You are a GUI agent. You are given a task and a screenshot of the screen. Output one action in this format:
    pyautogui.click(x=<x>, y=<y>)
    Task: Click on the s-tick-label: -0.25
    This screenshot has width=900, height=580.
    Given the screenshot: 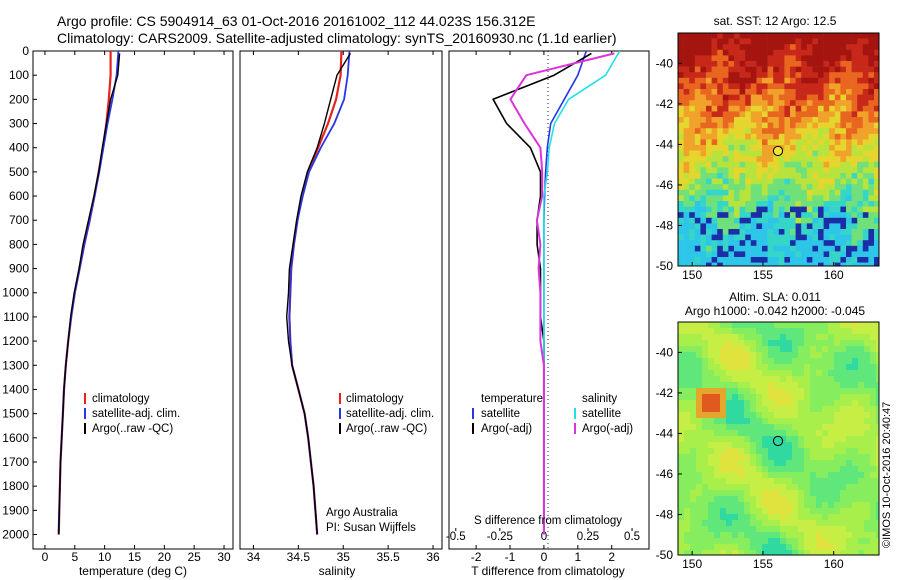 What is the action you would take?
    pyautogui.click(x=500, y=537)
    